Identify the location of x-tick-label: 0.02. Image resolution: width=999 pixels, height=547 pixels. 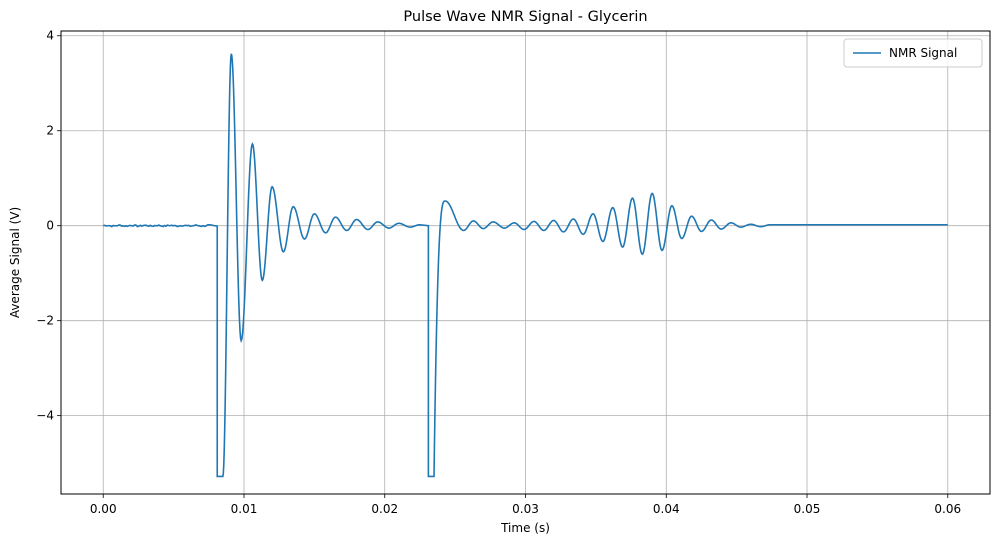
(384, 509).